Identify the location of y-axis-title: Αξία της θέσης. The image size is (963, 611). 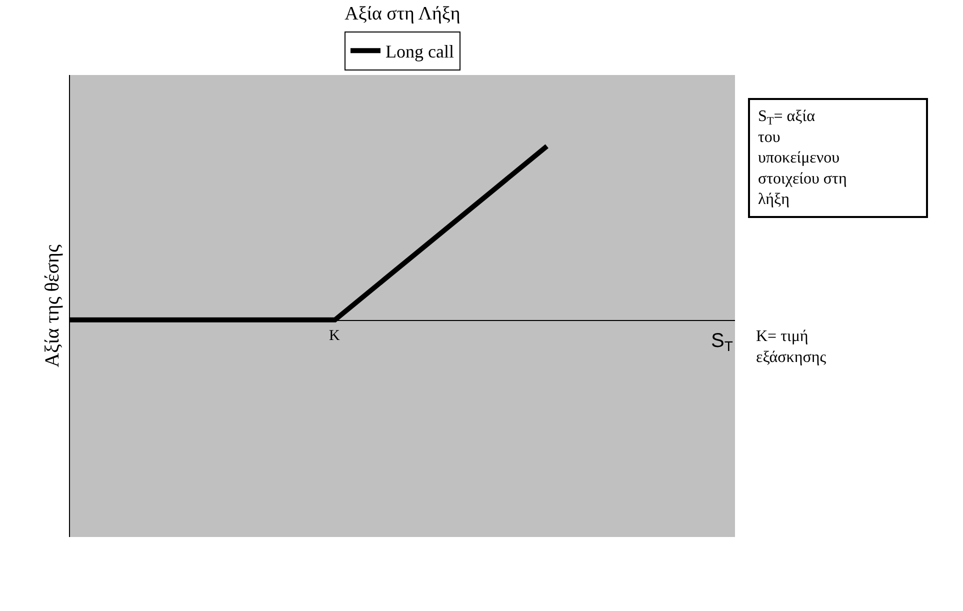
(53, 306).